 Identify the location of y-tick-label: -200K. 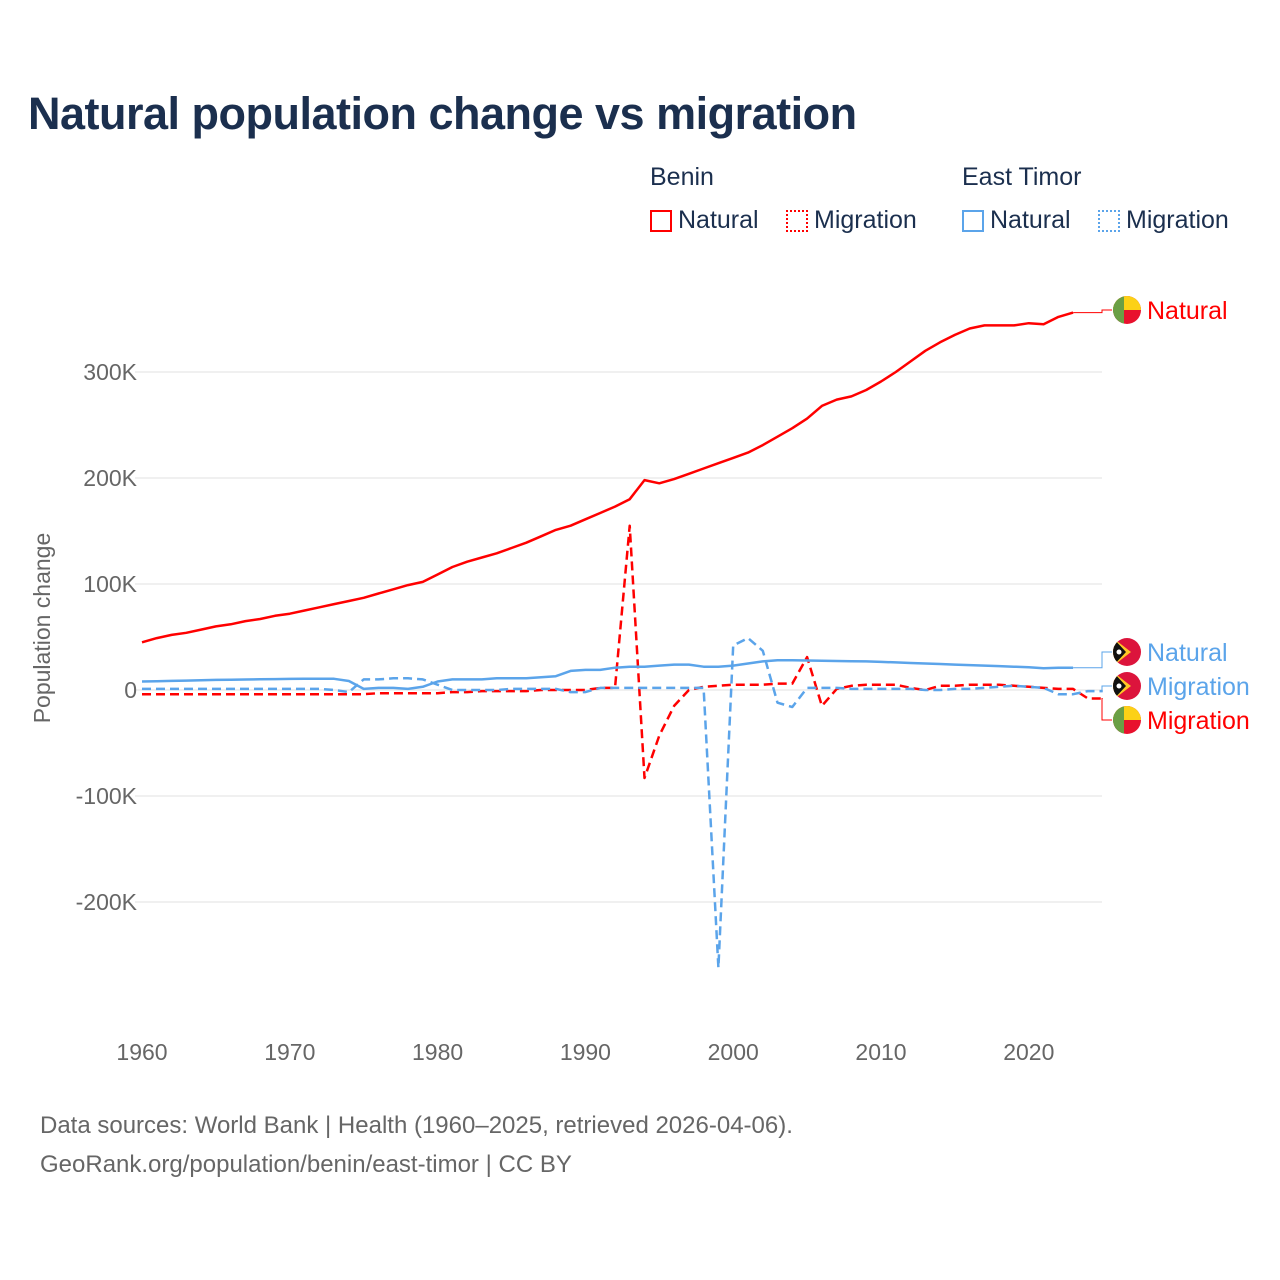
(107, 902).